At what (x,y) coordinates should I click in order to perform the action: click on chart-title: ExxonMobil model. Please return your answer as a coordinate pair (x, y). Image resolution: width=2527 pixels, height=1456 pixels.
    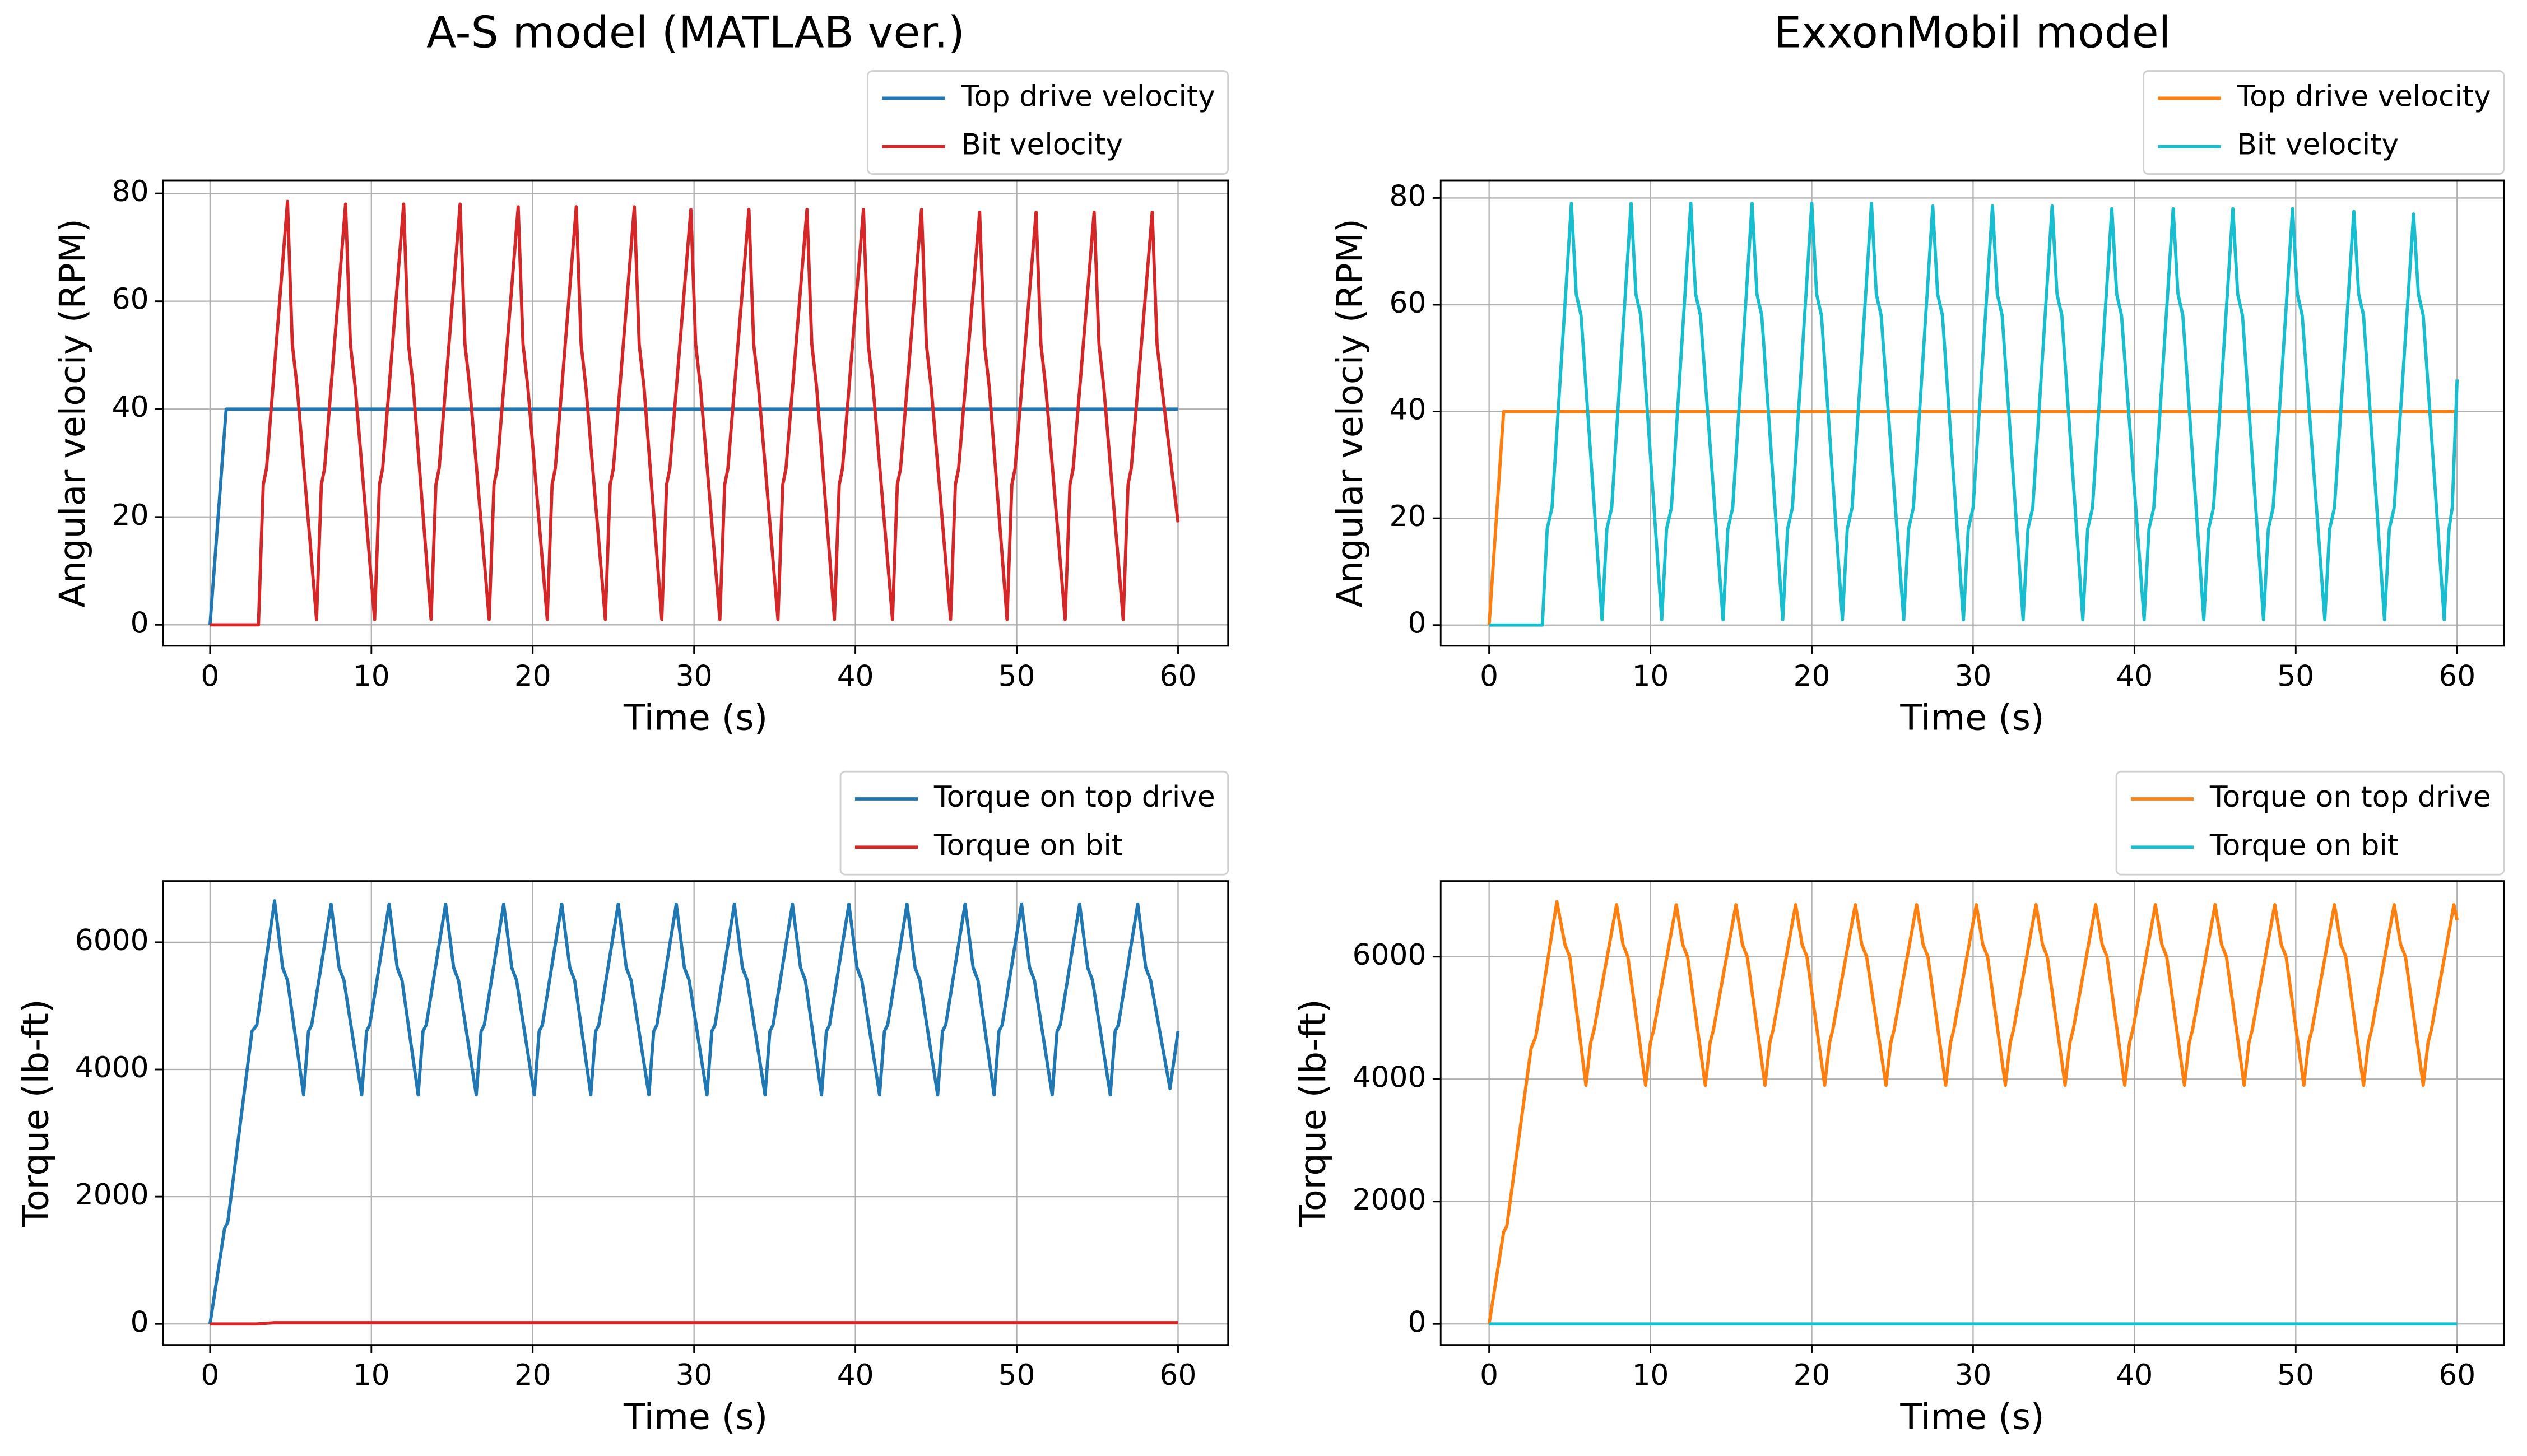
    Looking at the image, I should click on (1972, 33).